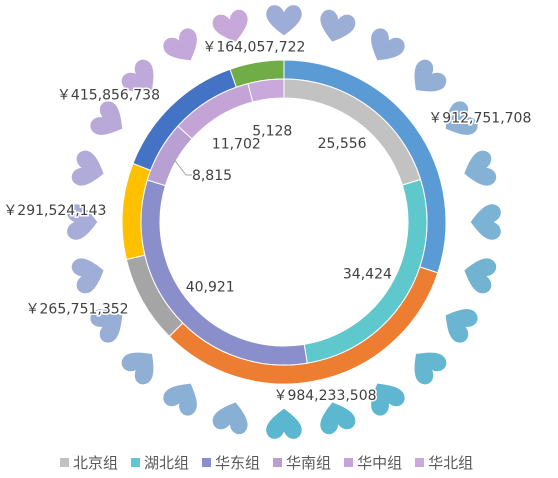 The width and height of the screenshot is (558, 478). What do you see at coordinates (54, 211) in the screenshot?
I see `outer-data-label: ￥291,524,143` at bounding box center [54, 211].